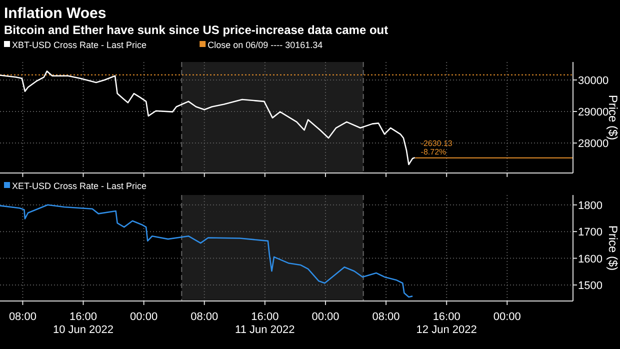 The width and height of the screenshot is (620, 349). What do you see at coordinates (265, 323) in the screenshot?
I see `x-tick-label: 16:00 11 Jun 2022` at bounding box center [265, 323].